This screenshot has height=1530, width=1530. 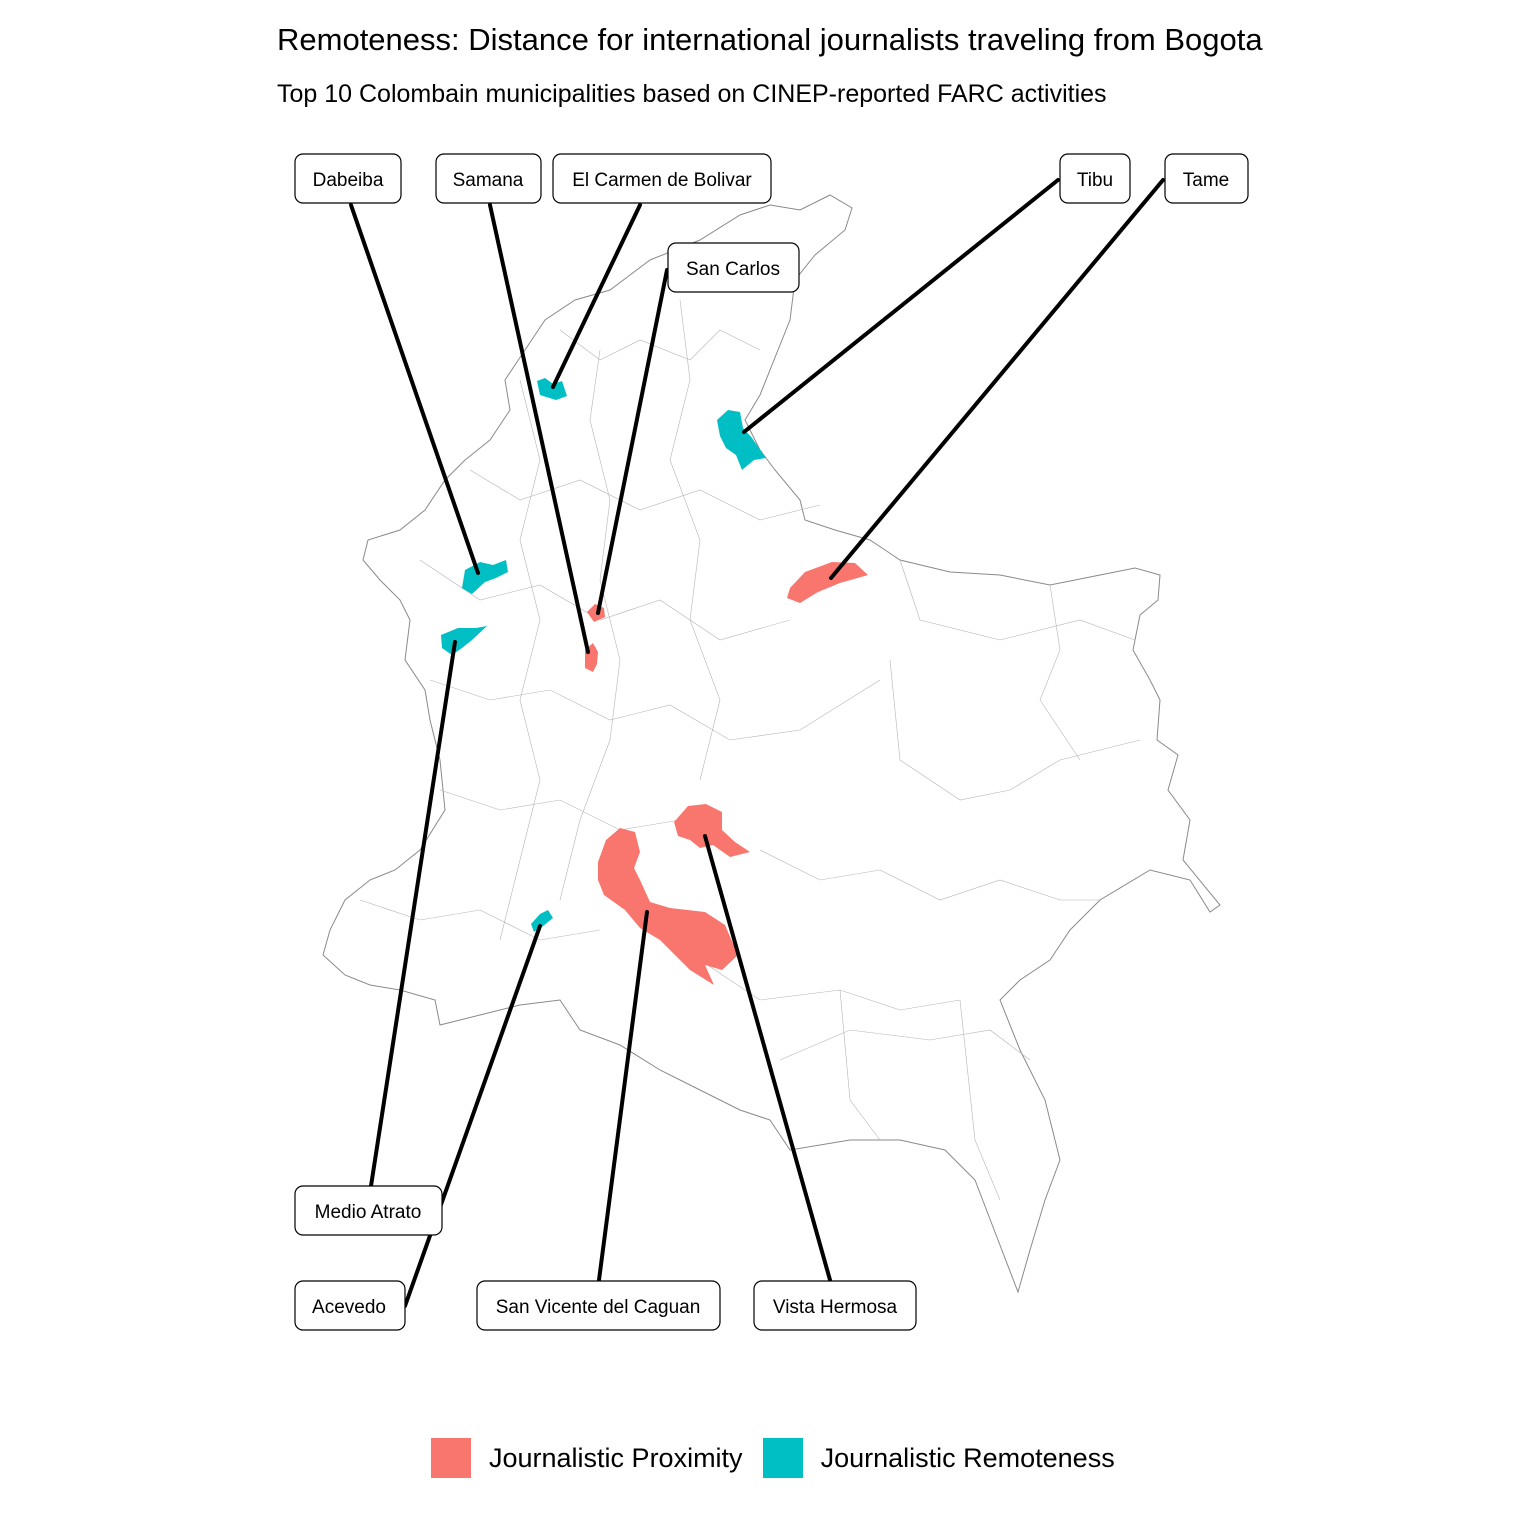 What do you see at coordinates (967, 1457) in the screenshot?
I see `legend-label-remoteness: Journalistic Remoteness` at bounding box center [967, 1457].